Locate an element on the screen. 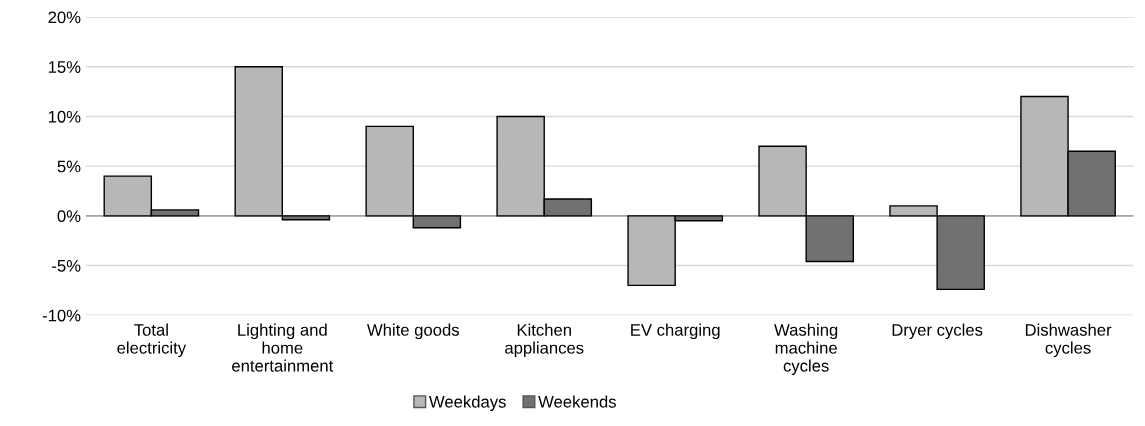 Image resolution: width=1145 pixels, height=426 pixels. x-tick-label: Lighting and home entertainment is located at coordinates (283, 347).